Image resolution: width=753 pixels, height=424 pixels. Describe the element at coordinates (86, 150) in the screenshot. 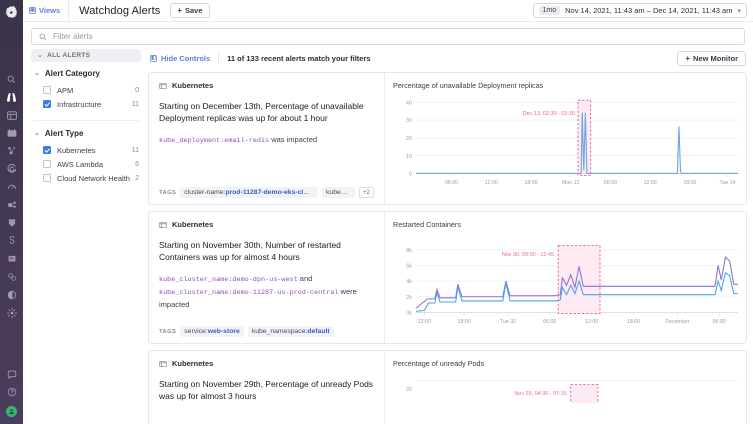

I see `facet-row-kubernetes: Kubernetes 11` at that location.